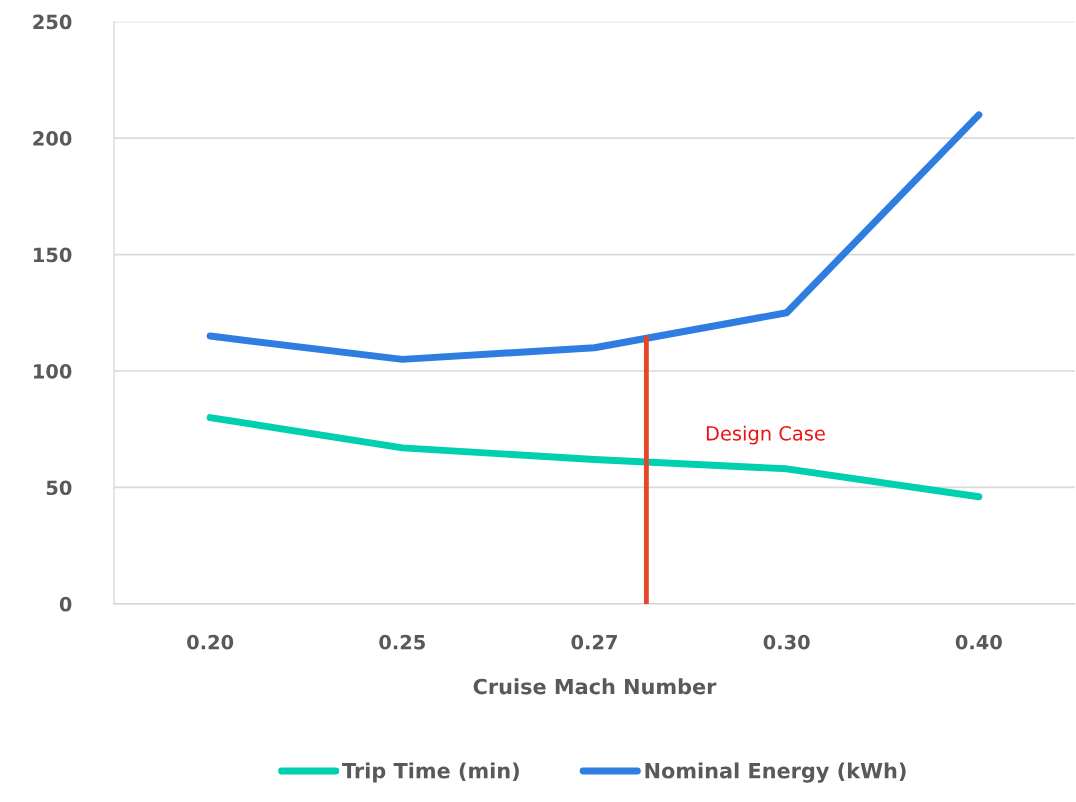 Image resolution: width=1076 pixels, height=802 pixels. Describe the element at coordinates (786, 642) in the screenshot. I see `x-tick-label: 0.30` at that location.